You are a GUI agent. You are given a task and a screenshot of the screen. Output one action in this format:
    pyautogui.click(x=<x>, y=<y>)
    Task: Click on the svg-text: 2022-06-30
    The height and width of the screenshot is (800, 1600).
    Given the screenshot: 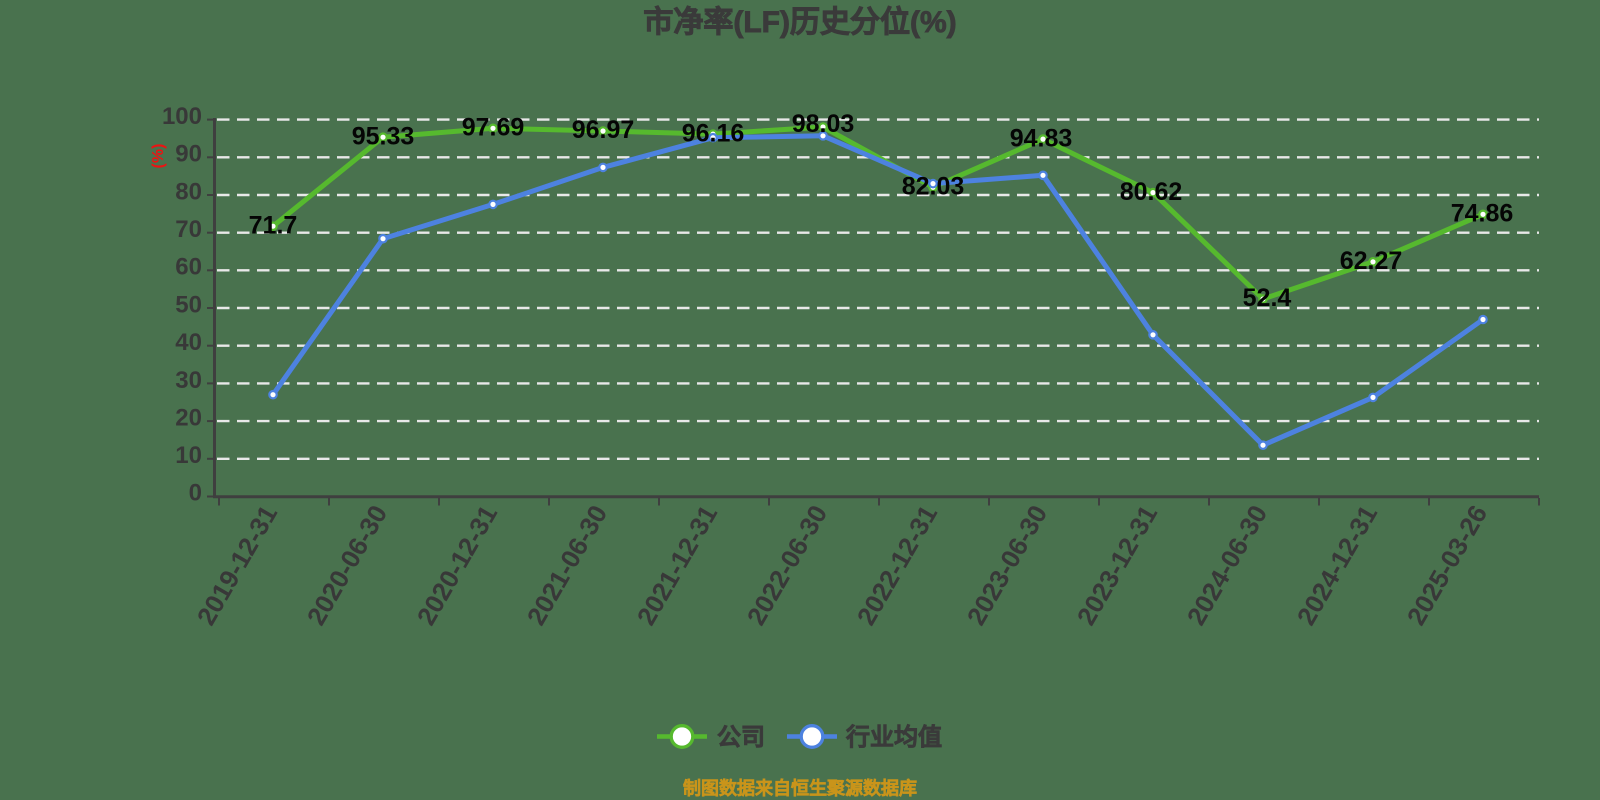 What is the action you would take?
    pyautogui.click(x=787, y=565)
    